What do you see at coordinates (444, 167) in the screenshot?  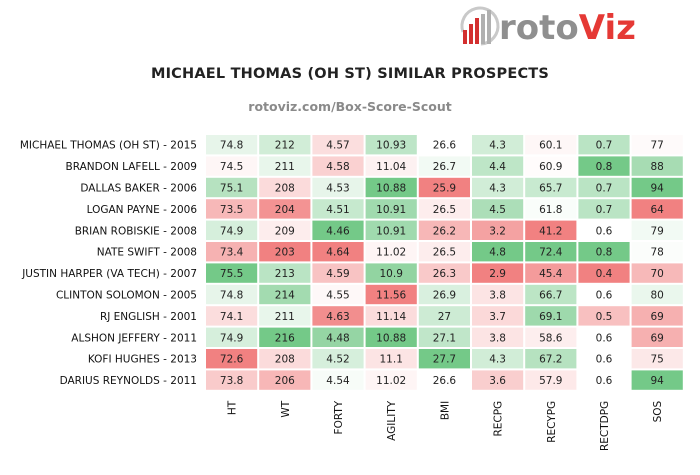 I see `cell-value: 26.7` at bounding box center [444, 167].